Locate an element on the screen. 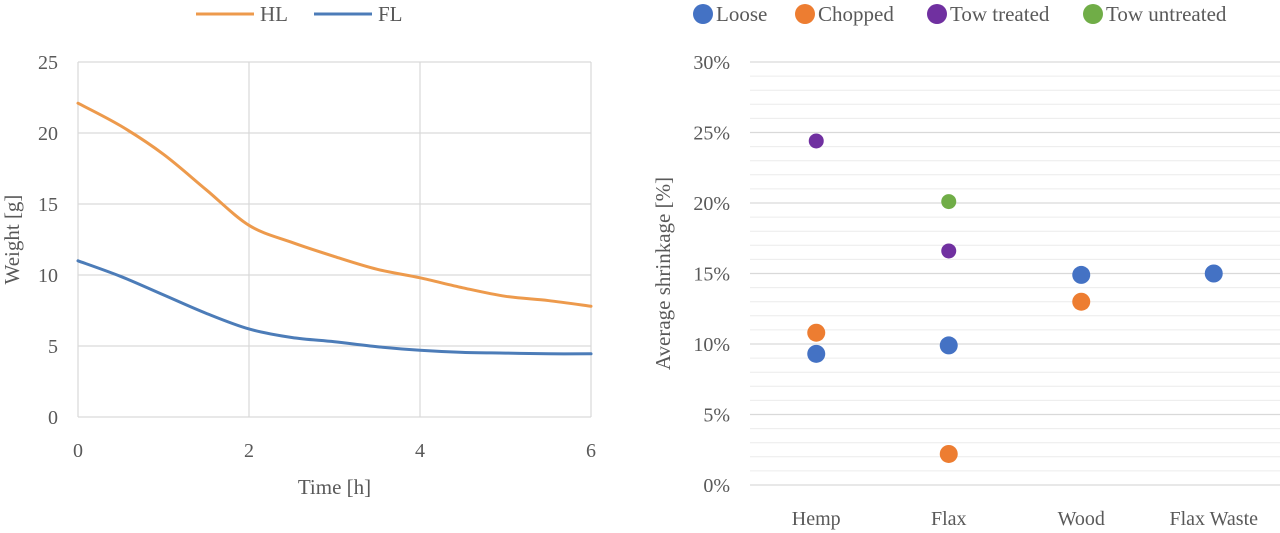 This screenshot has height=533, width=1280. x-category-label: Hemp is located at coordinates (816, 519).